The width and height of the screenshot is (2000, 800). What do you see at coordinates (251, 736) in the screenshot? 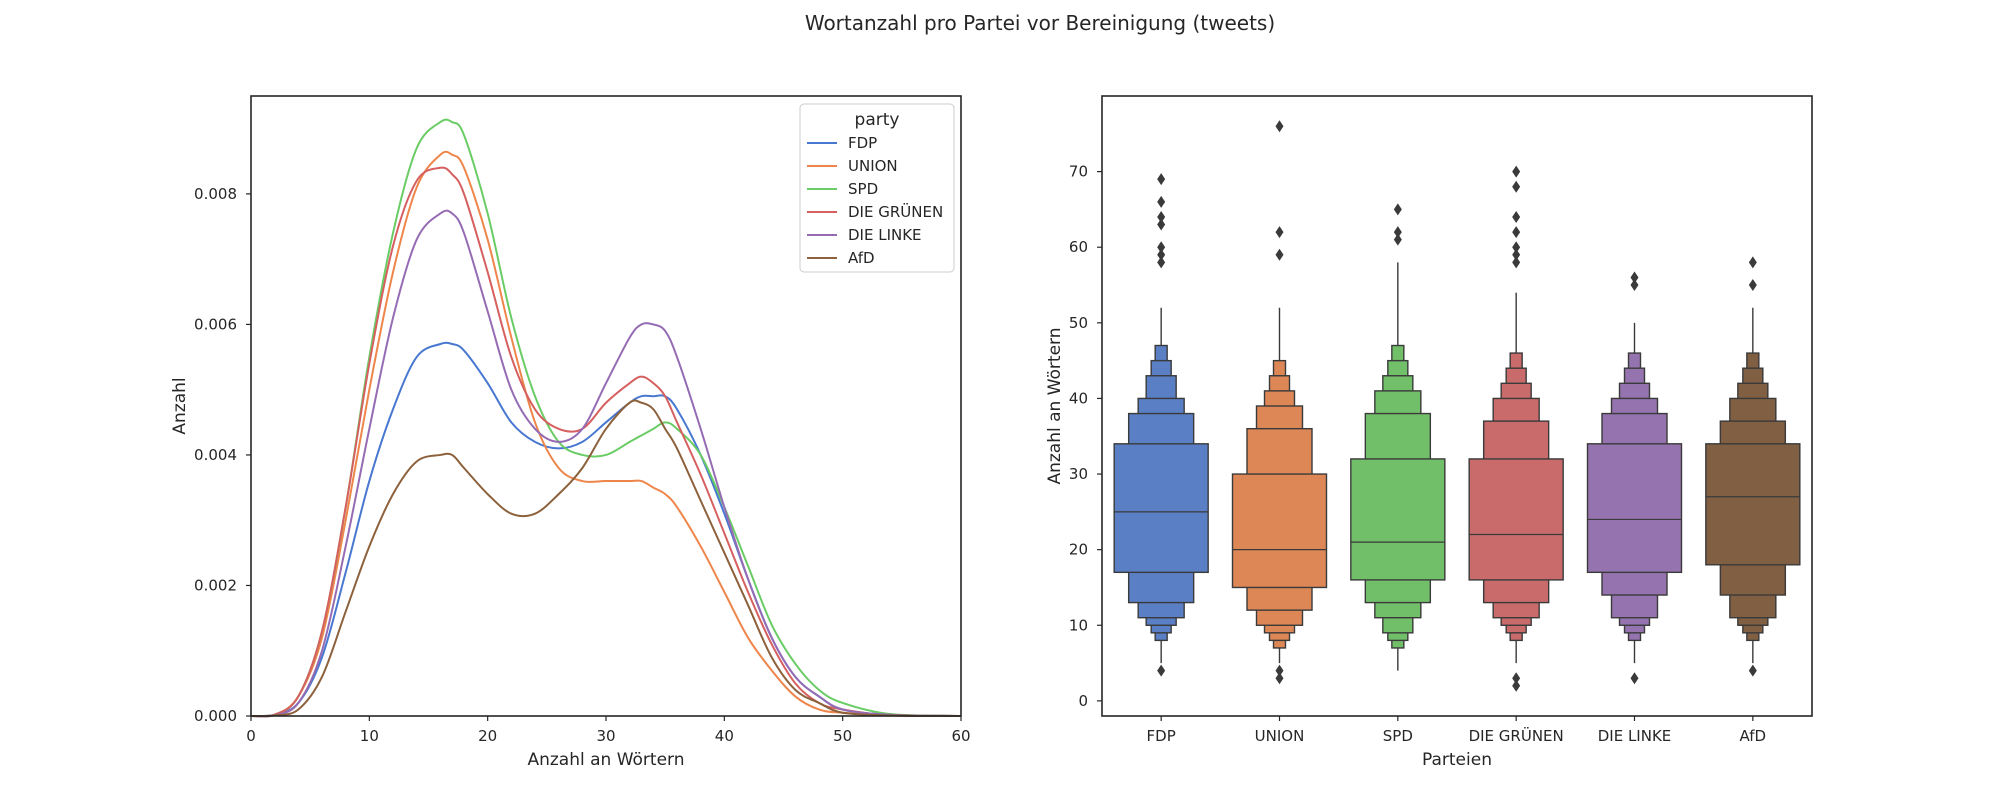
I see `kde-x-tick-label: 0` at bounding box center [251, 736].